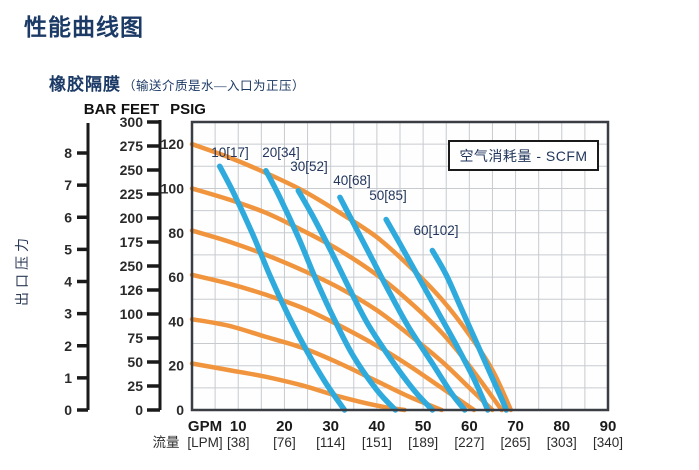  What do you see at coordinates (68, 314) in the screenshot?
I see `bar-tick-label: 3` at bounding box center [68, 314].